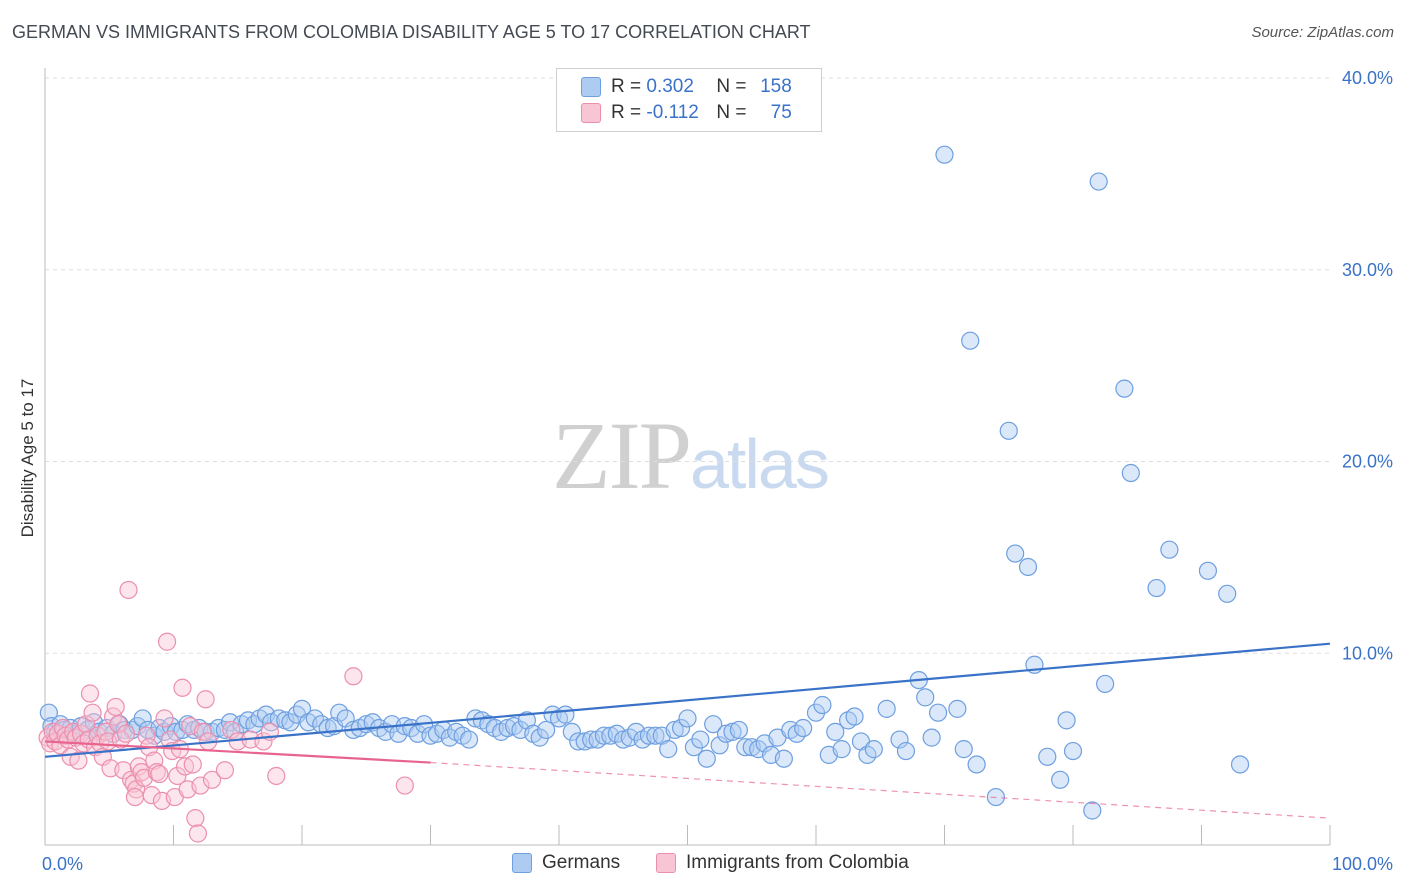 The width and height of the screenshot is (1406, 892). Describe the element at coordinates (522, 863) in the screenshot. I see `bottom-legend-swatch-germans` at that location.